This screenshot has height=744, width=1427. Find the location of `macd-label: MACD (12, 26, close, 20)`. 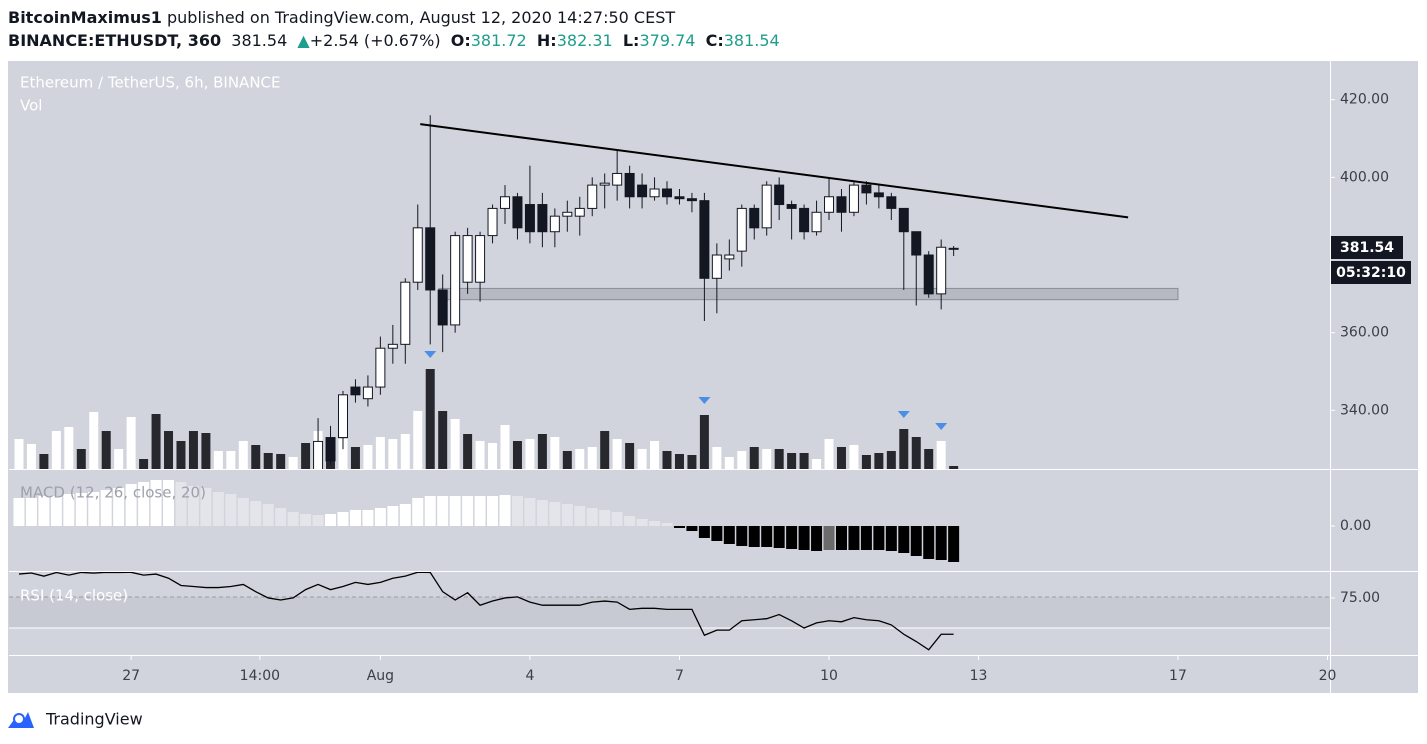

macd-label: MACD (12, 26, close, 20) is located at coordinates (113, 493).